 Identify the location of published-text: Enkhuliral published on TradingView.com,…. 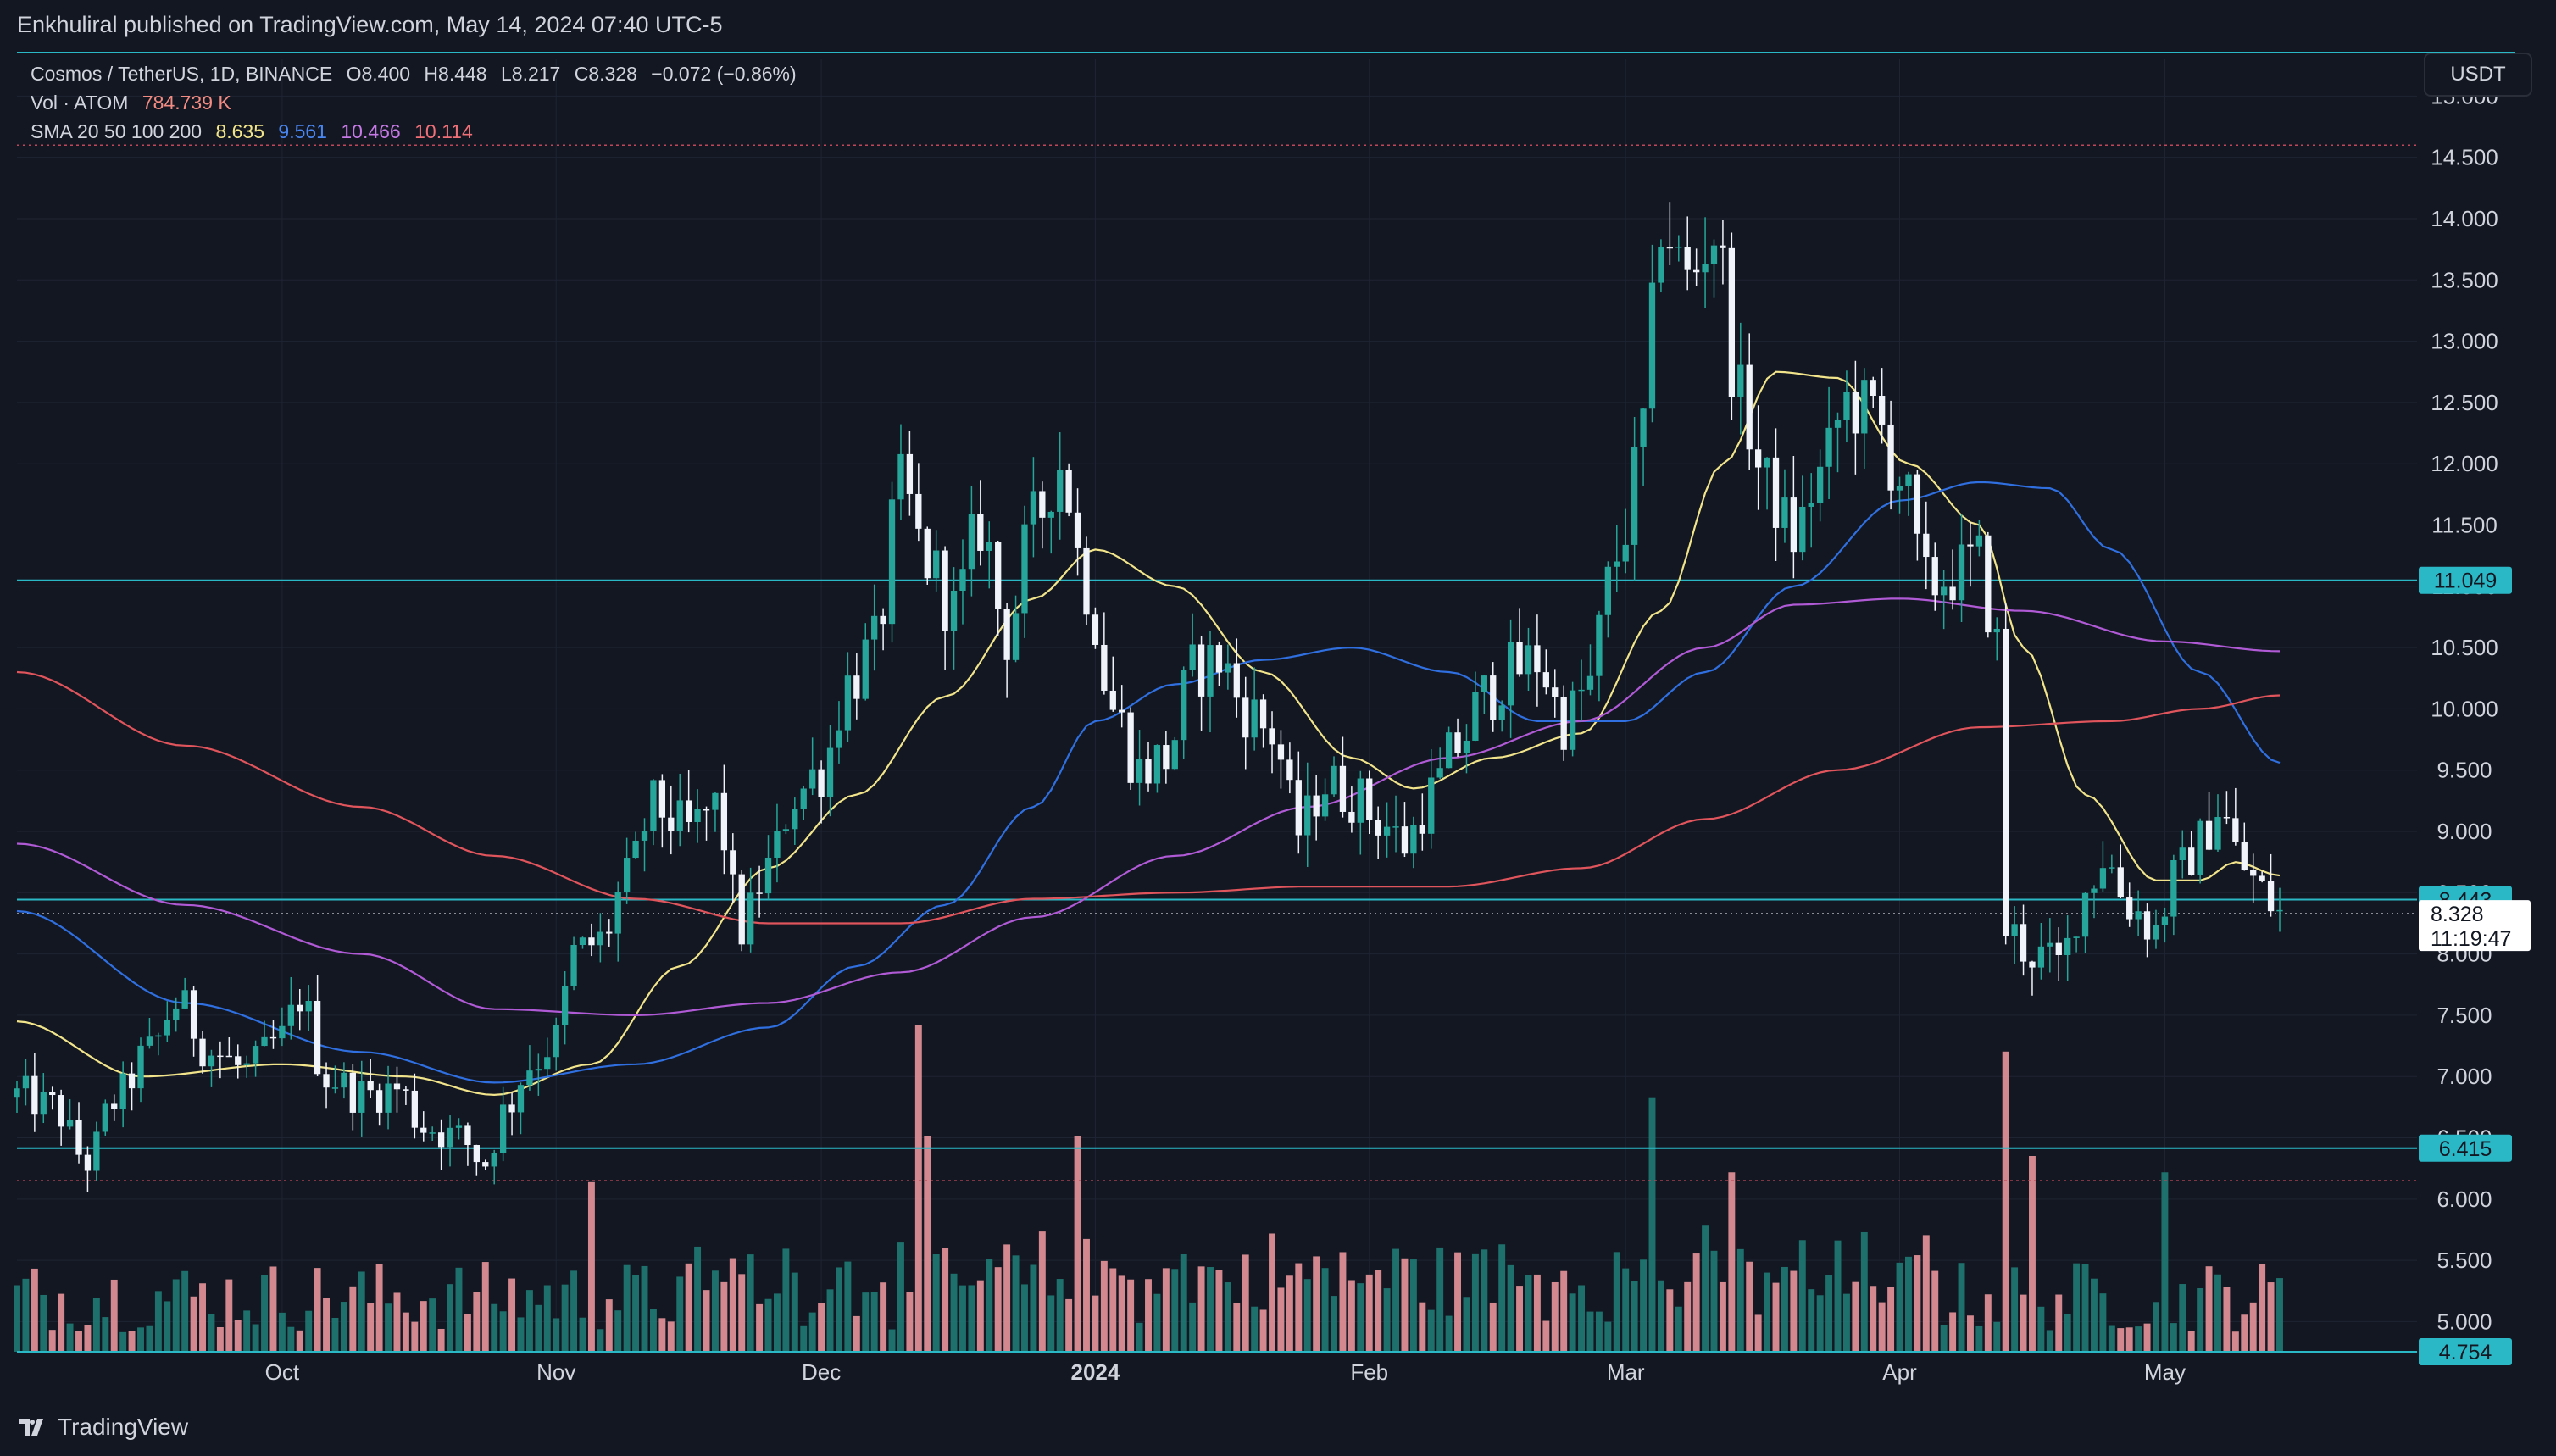
(370, 25).